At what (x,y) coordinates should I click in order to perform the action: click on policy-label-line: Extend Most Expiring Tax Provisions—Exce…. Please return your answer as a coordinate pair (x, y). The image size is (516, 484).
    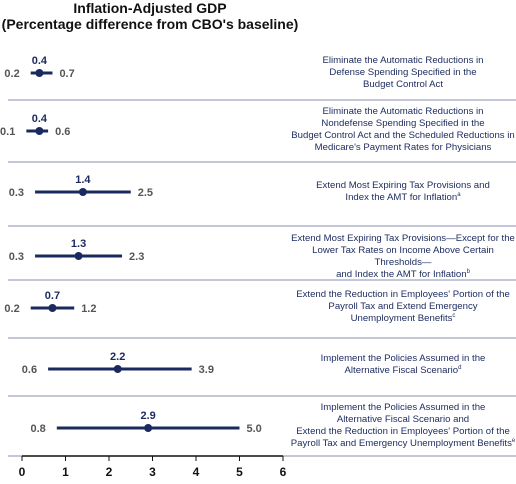
    Looking at the image, I should click on (403, 239).